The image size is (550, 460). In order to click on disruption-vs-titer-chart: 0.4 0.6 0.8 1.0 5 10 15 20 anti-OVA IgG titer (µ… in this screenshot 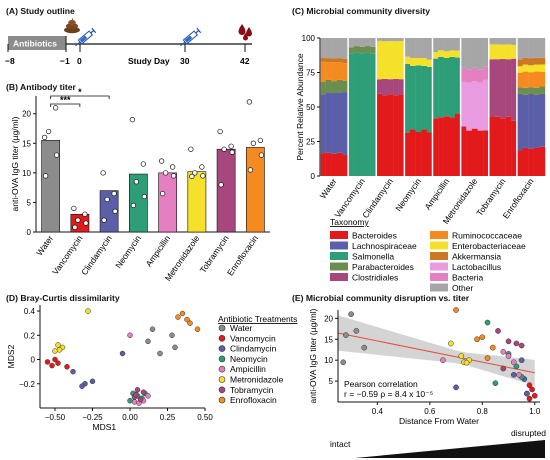, I will do `click(427, 382)`.